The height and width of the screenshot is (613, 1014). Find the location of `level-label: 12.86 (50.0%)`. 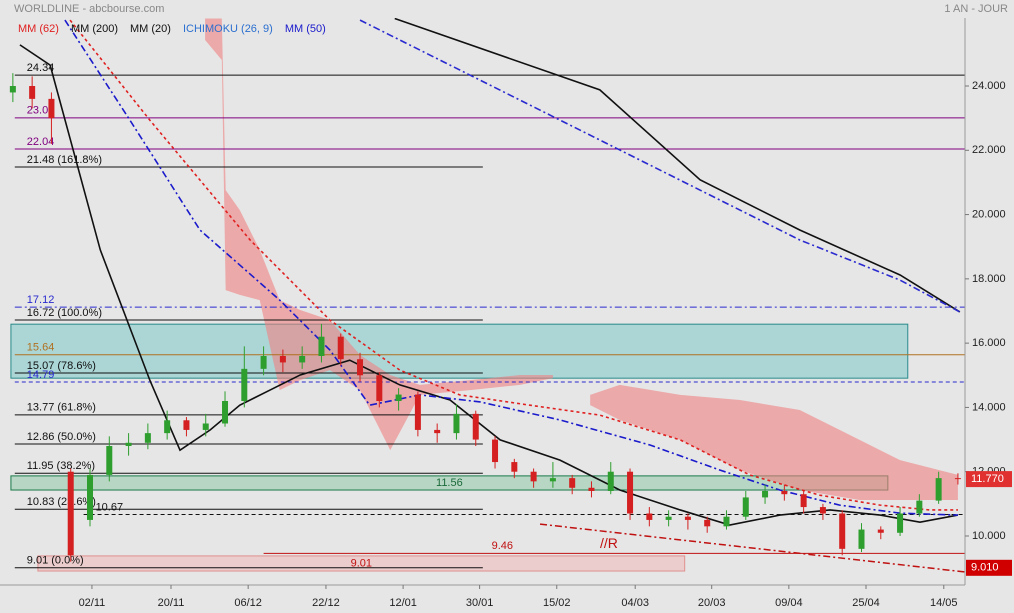

level-label: 12.86 (50.0%) is located at coordinates (61, 437).